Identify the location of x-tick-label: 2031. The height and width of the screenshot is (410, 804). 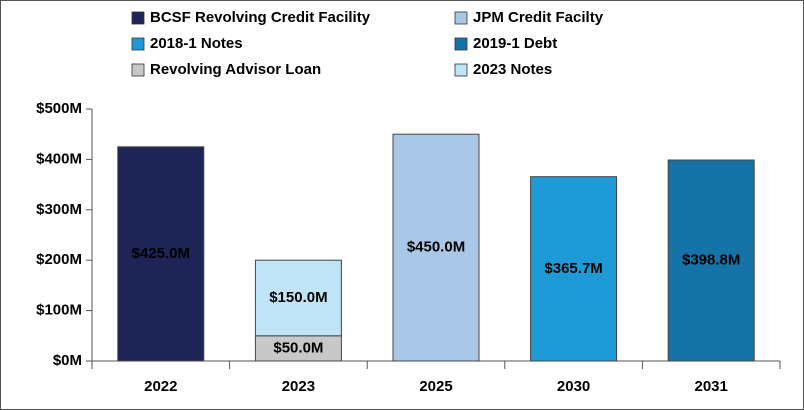
(711, 386).